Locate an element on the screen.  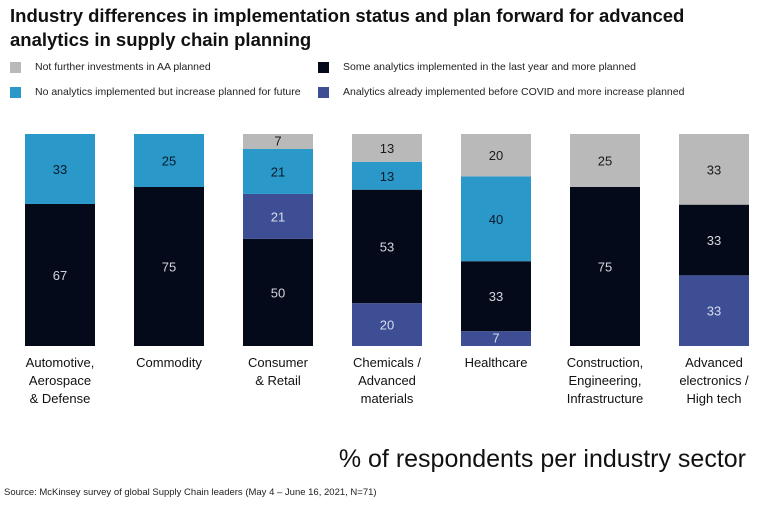
data-label: 53 is located at coordinates (387, 246).